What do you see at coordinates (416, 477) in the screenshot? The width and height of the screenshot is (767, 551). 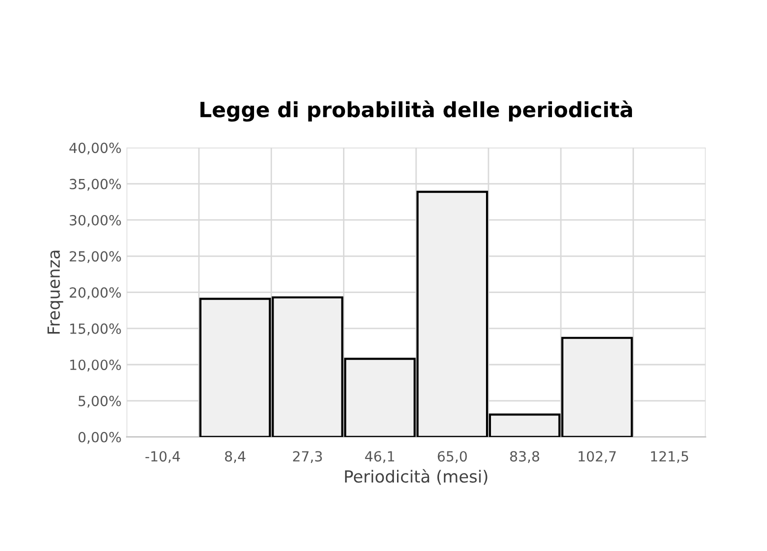 I see `x-axis-title: Periodicità (mesi)` at bounding box center [416, 477].